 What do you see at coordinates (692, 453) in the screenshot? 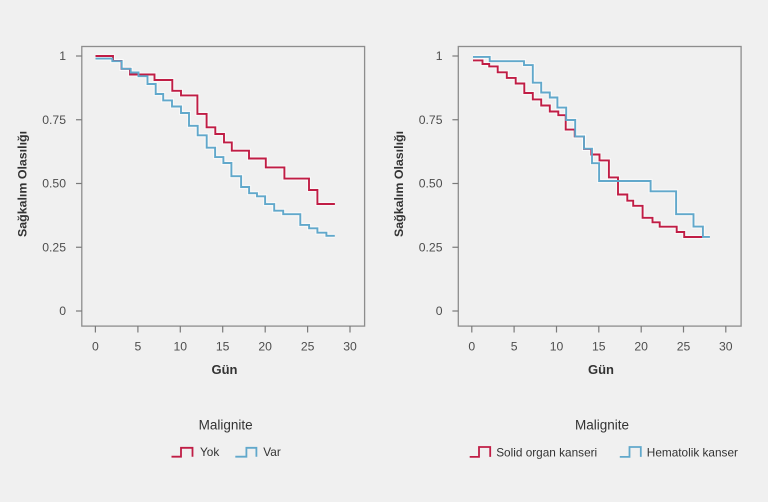
I see `svg-text: Hematolik kanser` at bounding box center [692, 453].